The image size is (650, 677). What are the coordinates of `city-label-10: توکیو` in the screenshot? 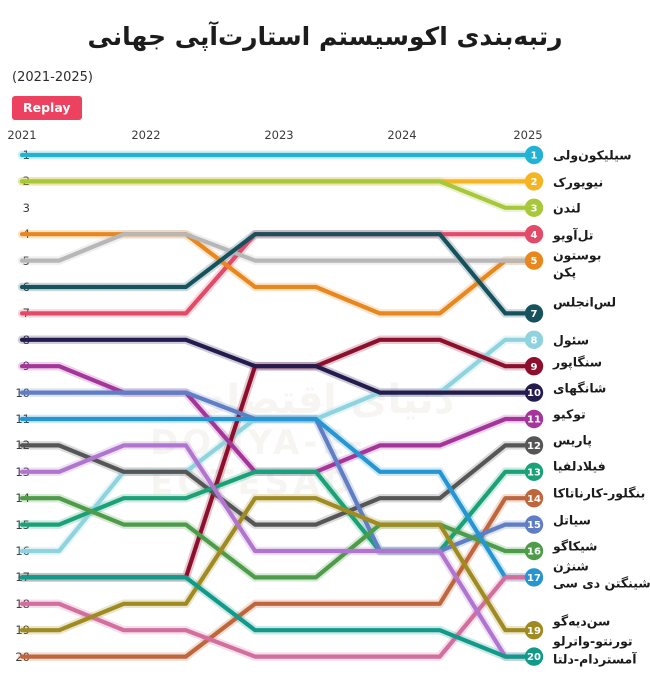 It's located at (569, 414).